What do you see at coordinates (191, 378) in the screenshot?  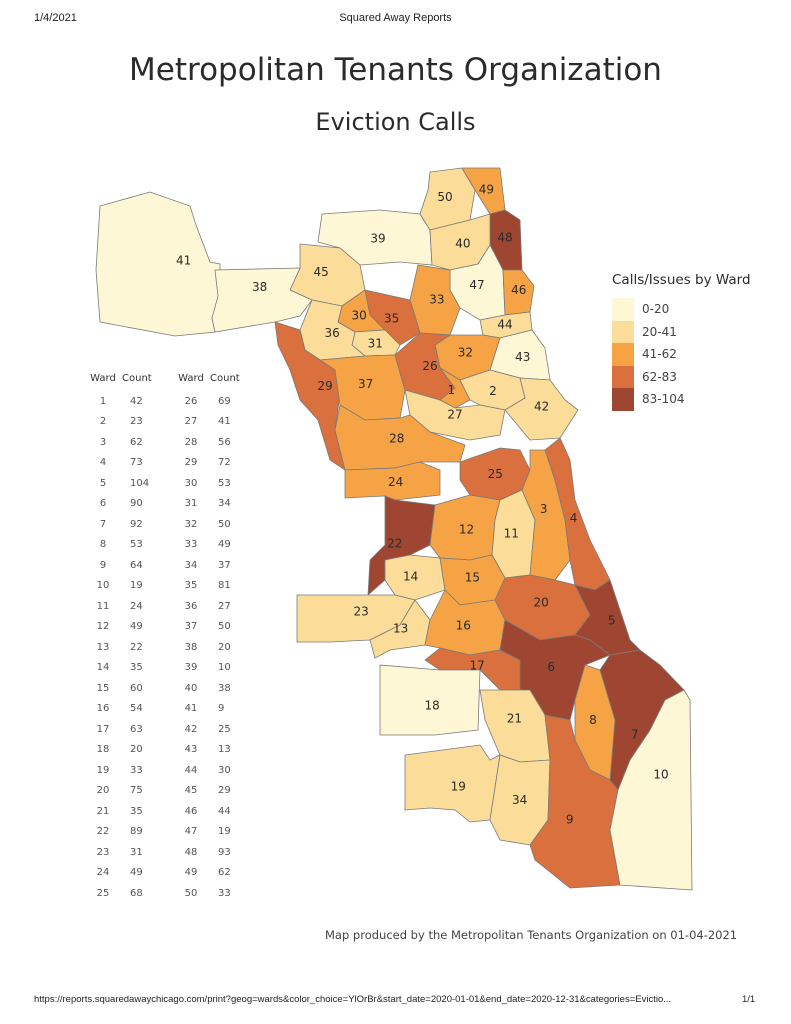 I see `column-header-ward: Ward` at bounding box center [191, 378].